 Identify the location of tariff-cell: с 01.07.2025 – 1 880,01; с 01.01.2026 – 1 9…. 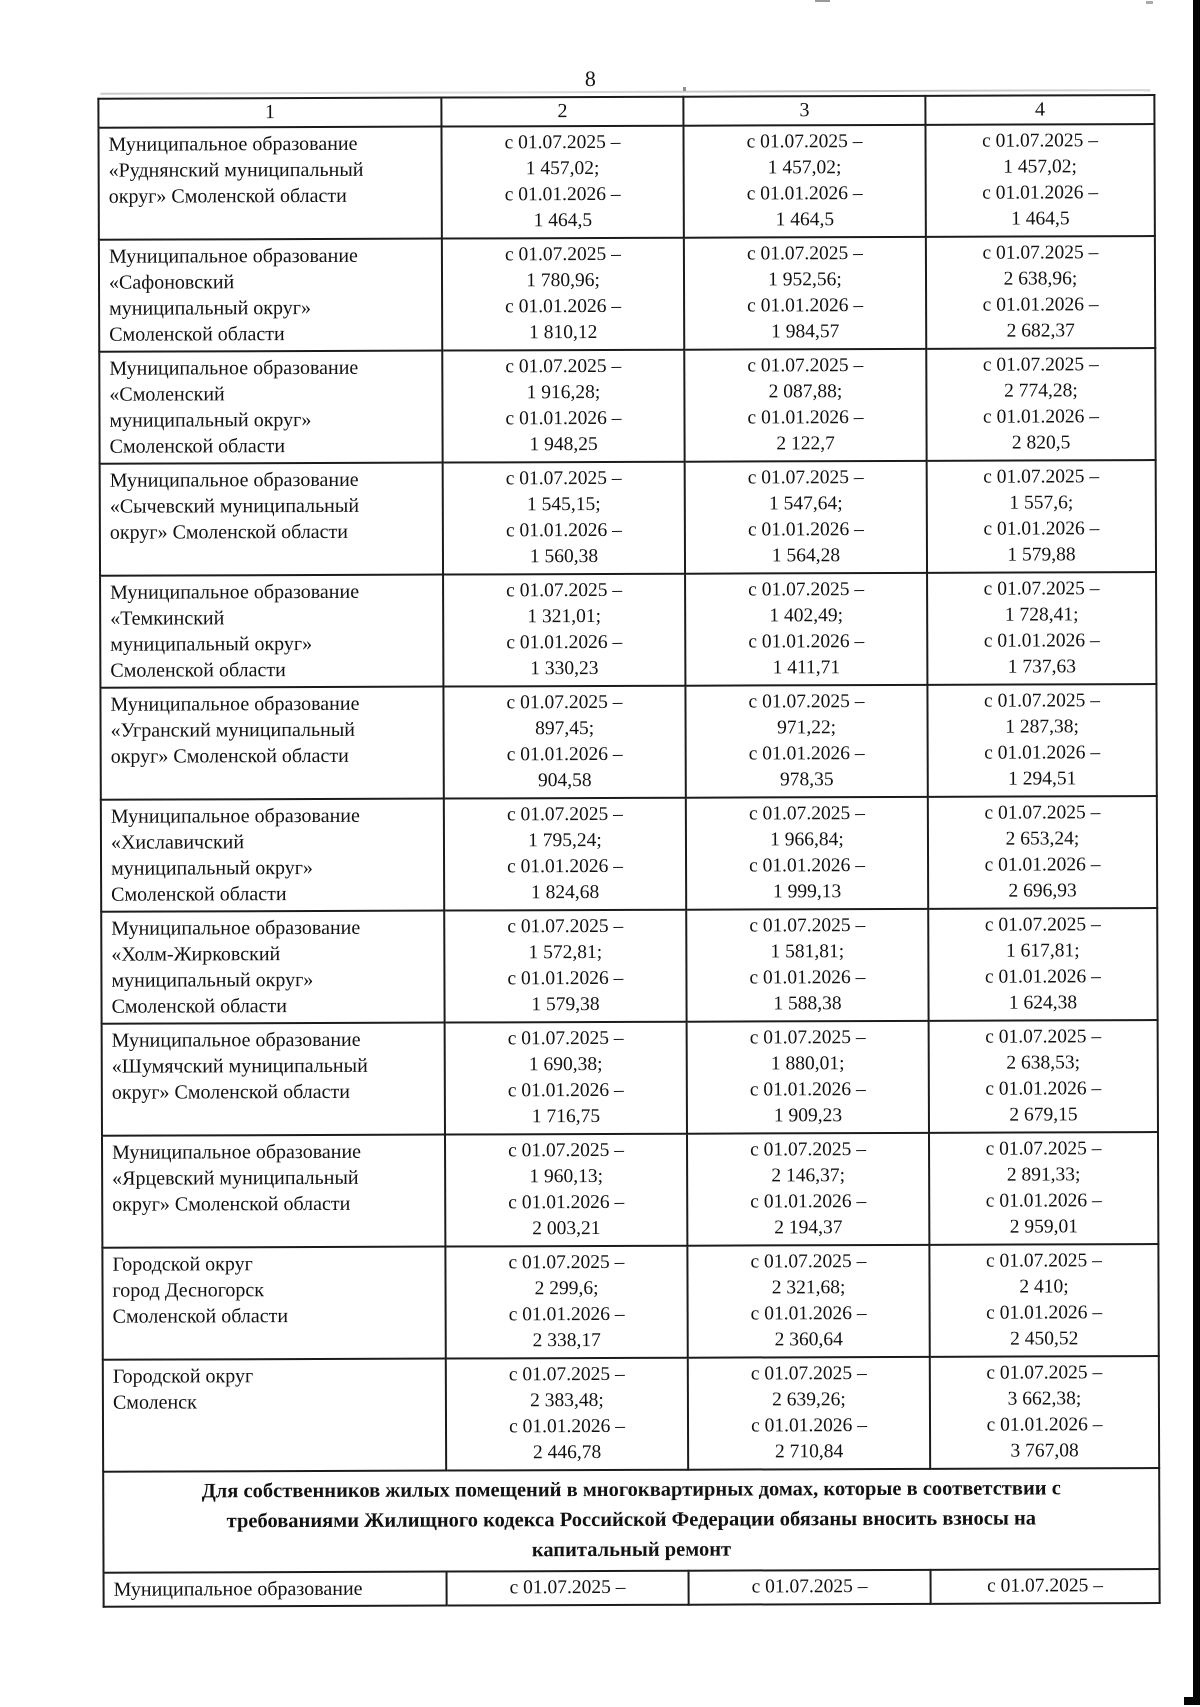
(807, 1077).